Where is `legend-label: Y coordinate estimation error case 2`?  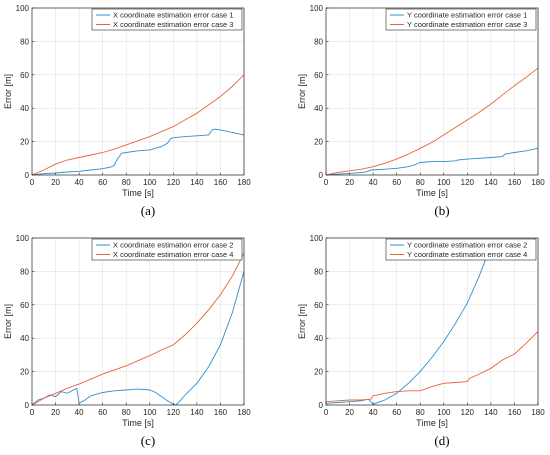
legend-label: Y coordinate estimation error case 2 is located at coordinates (467, 245).